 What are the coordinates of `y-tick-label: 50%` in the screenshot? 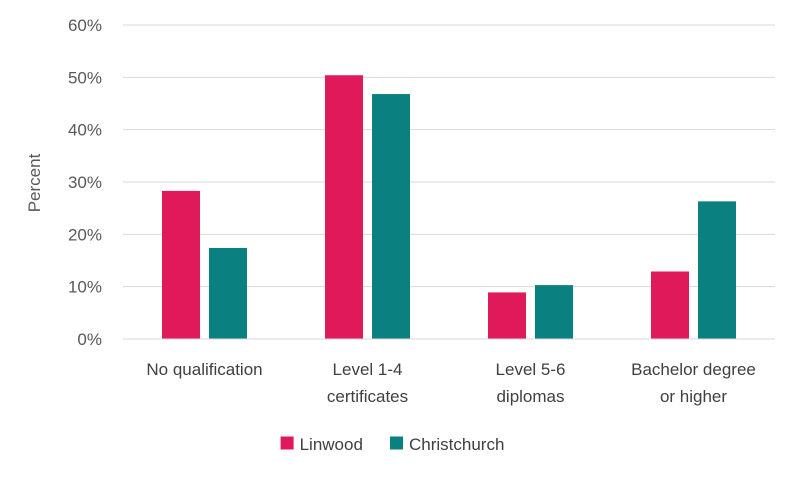 It's located at (85, 77).